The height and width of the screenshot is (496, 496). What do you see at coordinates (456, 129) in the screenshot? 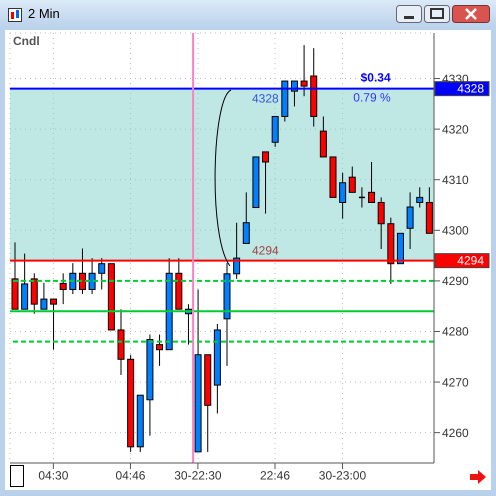
I see `y-tick-label: 4320` at bounding box center [456, 129].